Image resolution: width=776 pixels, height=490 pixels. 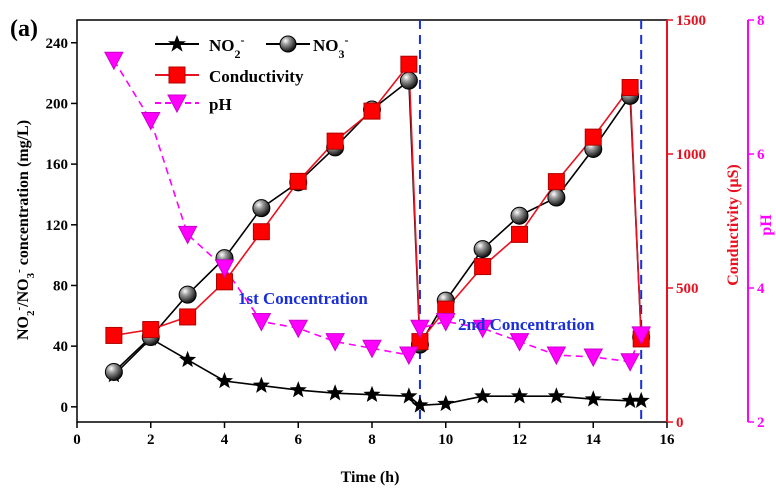 What do you see at coordinates (57, 104) in the screenshot?
I see `left-tick-label: 200` at bounding box center [57, 104].